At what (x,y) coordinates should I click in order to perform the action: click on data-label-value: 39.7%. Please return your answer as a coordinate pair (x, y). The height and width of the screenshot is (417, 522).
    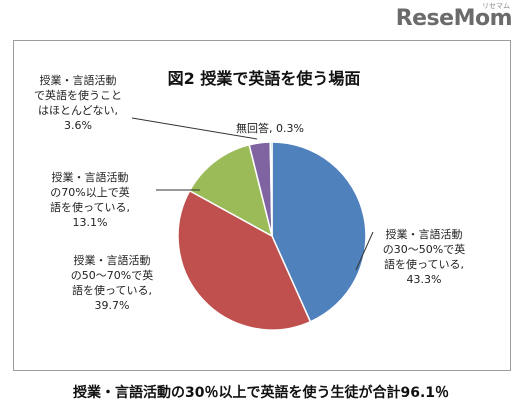
    Looking at the image, I should click on (112, 305).